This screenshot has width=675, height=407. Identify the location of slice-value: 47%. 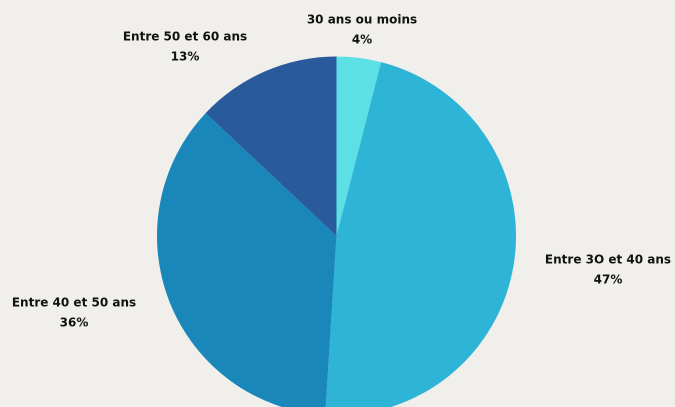
(608, 280).